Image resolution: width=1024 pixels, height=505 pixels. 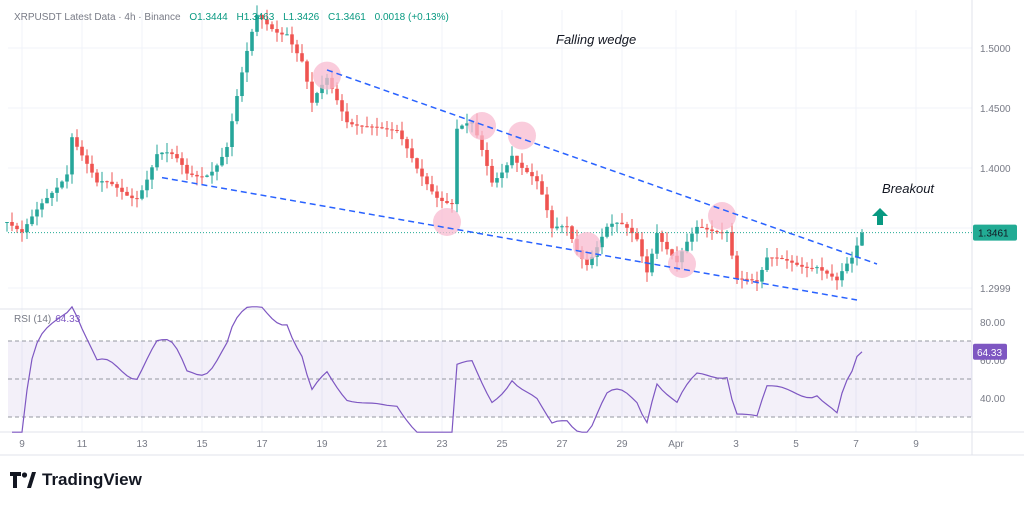 I want to click on time-tick-label: 11, so click(x=82, y=444).